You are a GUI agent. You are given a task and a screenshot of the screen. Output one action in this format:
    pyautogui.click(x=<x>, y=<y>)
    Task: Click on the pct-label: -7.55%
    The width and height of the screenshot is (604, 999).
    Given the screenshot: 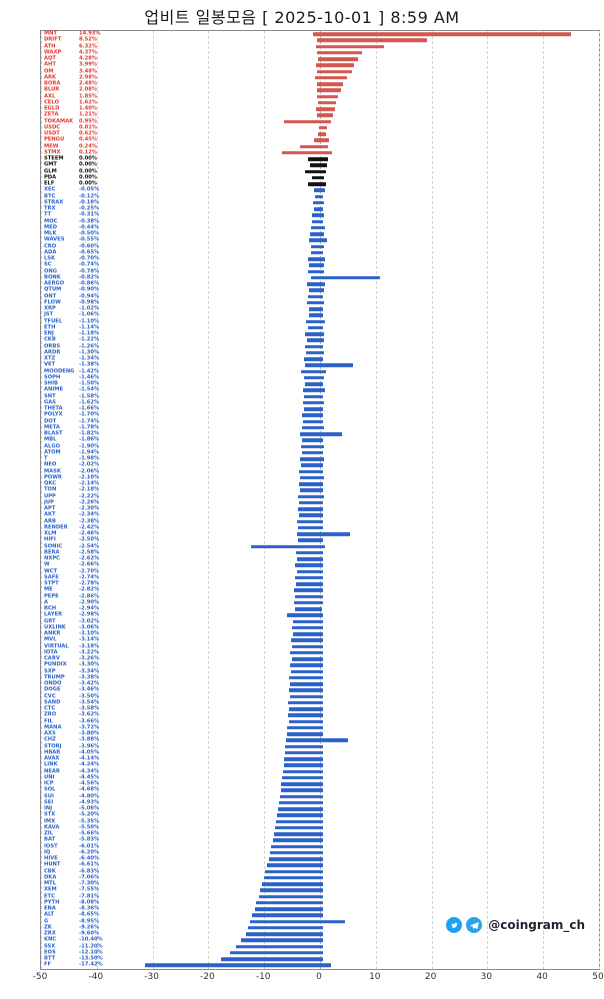 What is the action you would take?
    pyautogui.click(x=89, y=889)
    